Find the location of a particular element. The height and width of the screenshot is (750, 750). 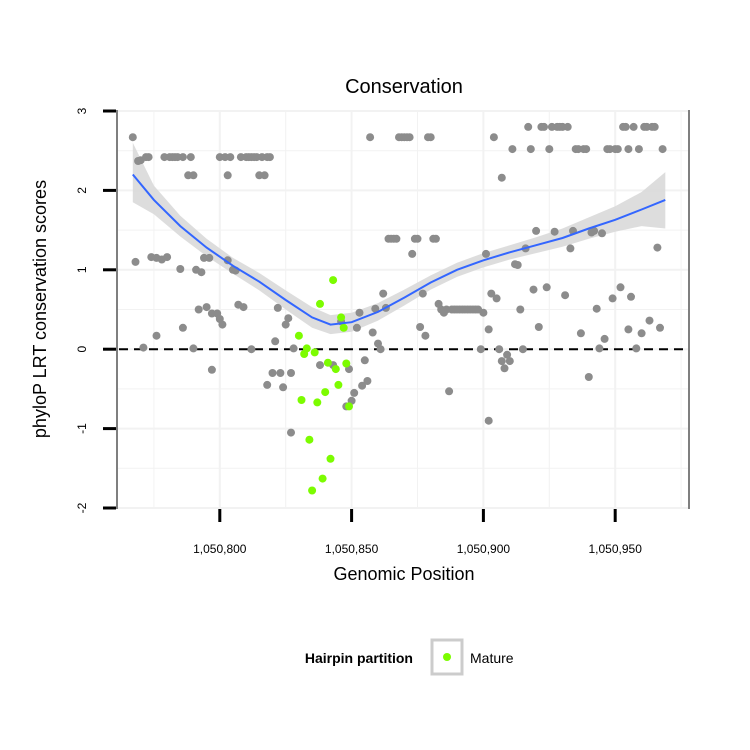

x-tick-label: 1,050,800 is located at coordinates (220, 549).